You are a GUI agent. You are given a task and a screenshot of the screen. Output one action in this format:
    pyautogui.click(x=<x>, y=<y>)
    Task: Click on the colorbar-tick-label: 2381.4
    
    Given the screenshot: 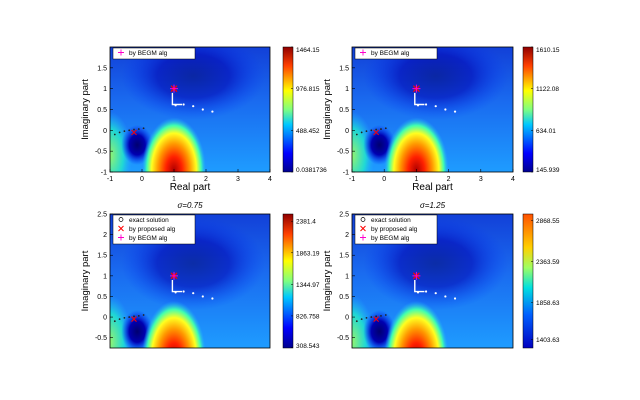 What is the action you would take?
    pyautogui.click(x=306, y=222)
    